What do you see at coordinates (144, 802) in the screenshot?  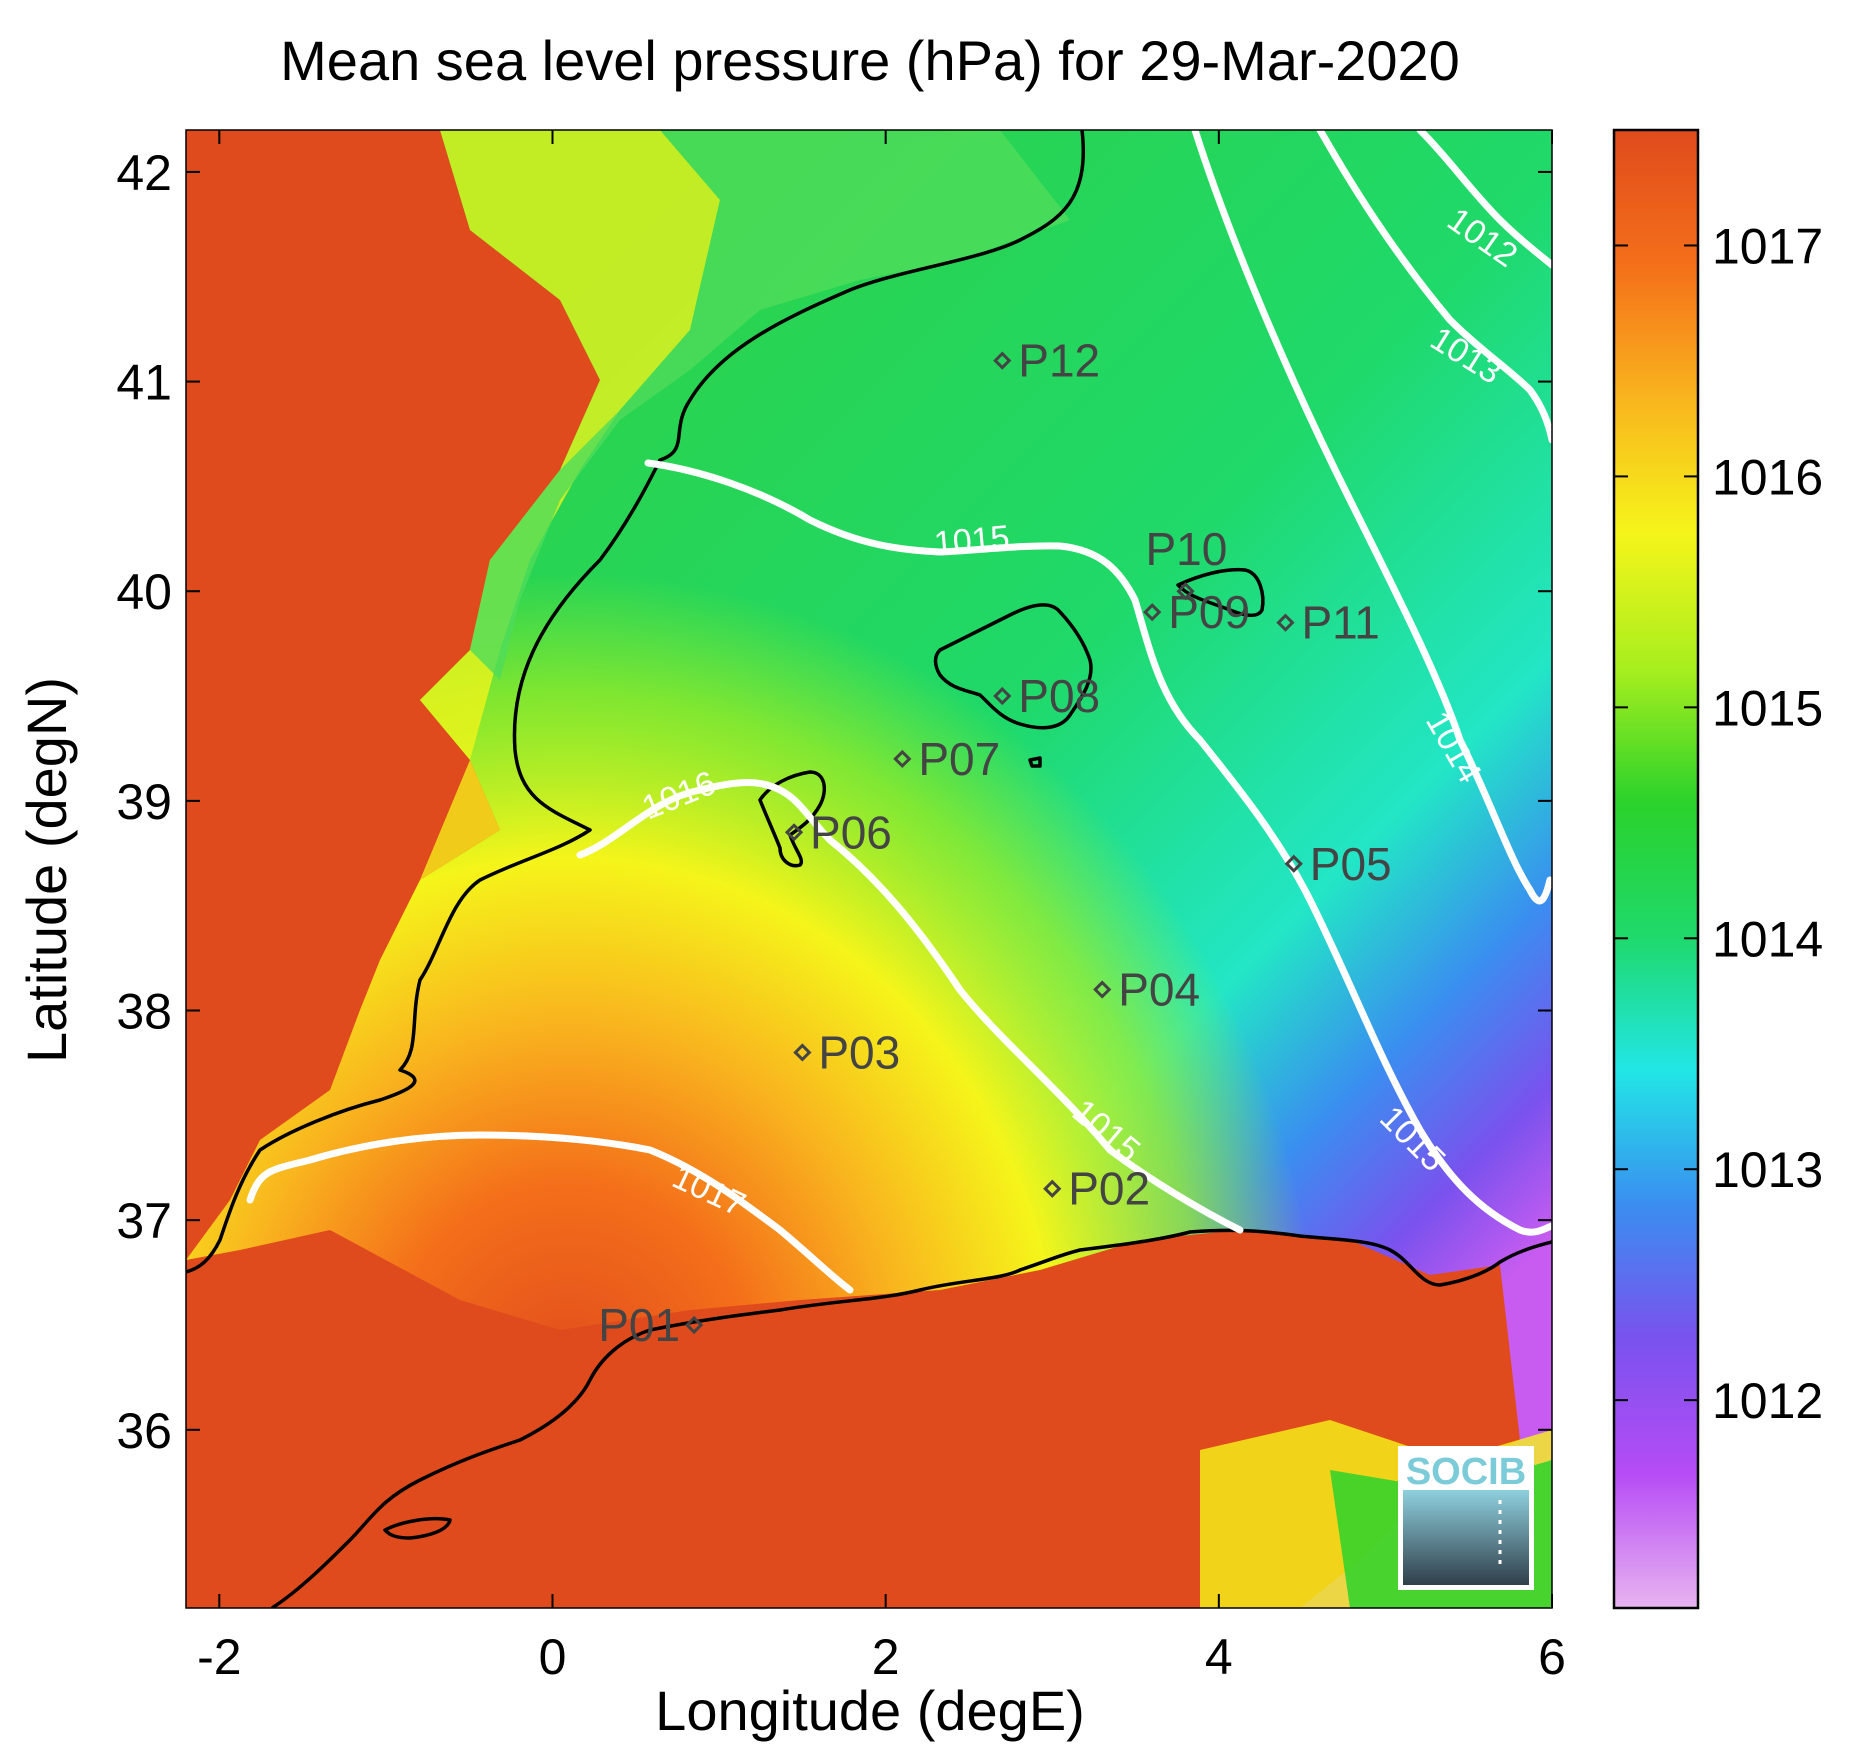 I see `y-tick-label: 39` at bounding box center [144, 802].